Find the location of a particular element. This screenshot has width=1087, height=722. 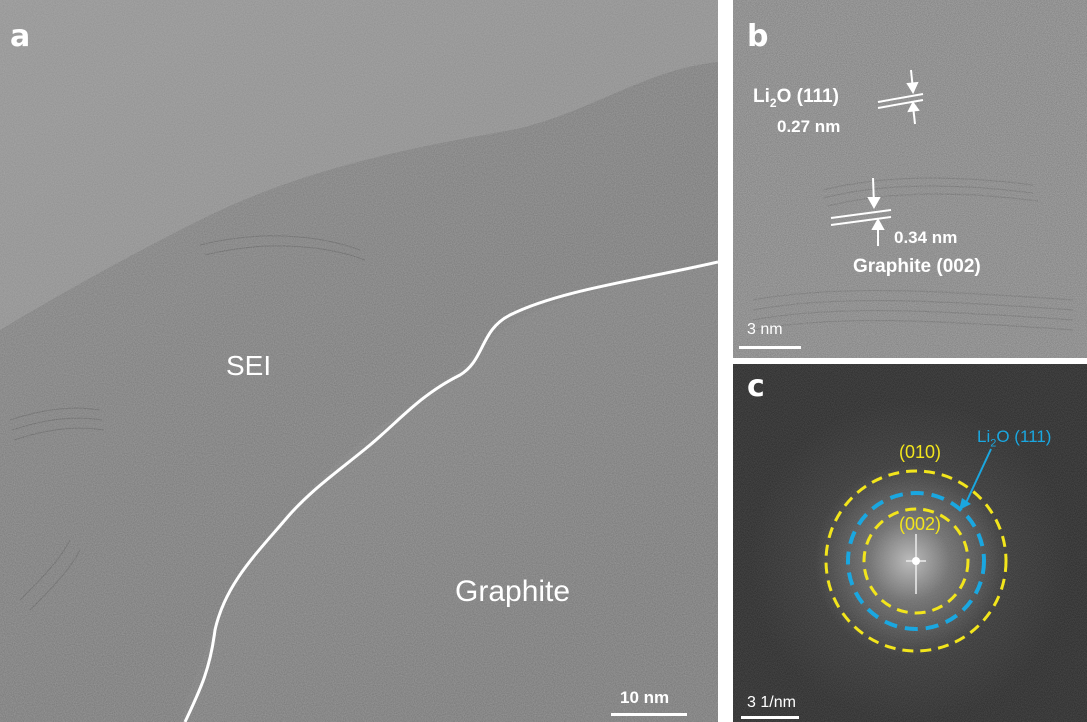

li2o-fft-suffix: O (111) is located at coordinates (1024, 436).